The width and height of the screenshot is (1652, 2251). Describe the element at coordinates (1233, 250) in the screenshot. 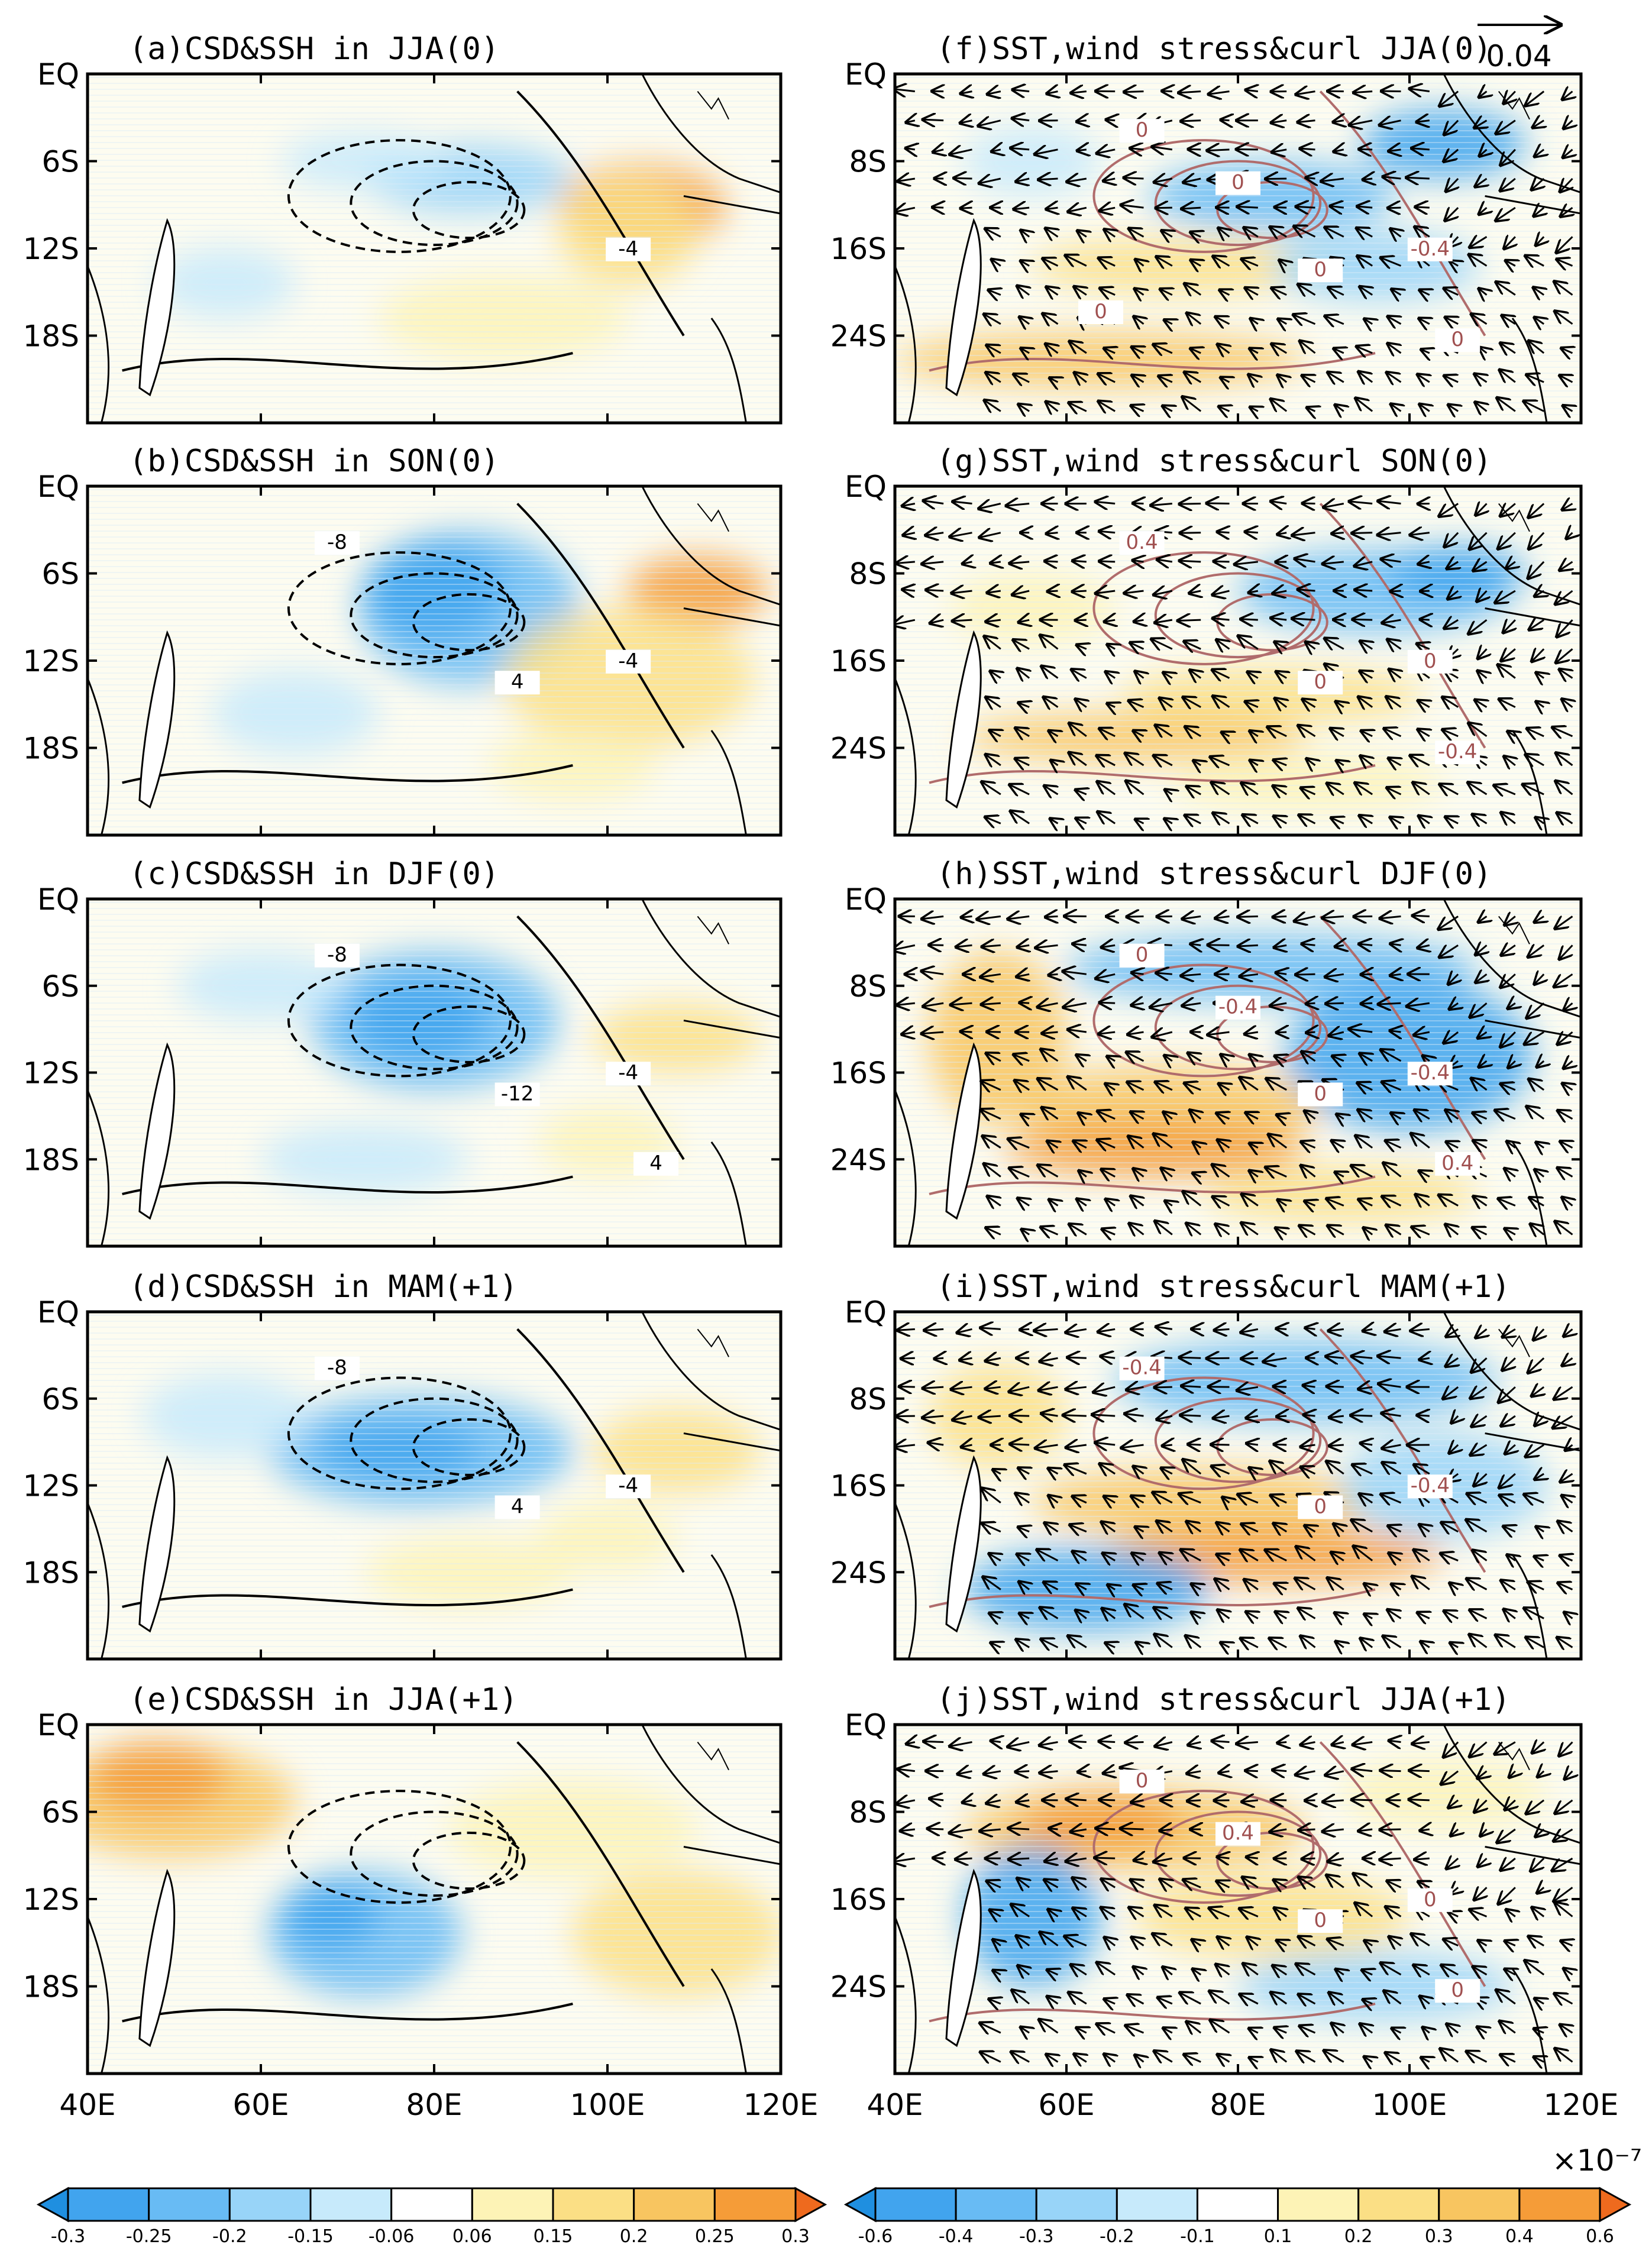

I see `panel-f-wind-vectors` at that location.